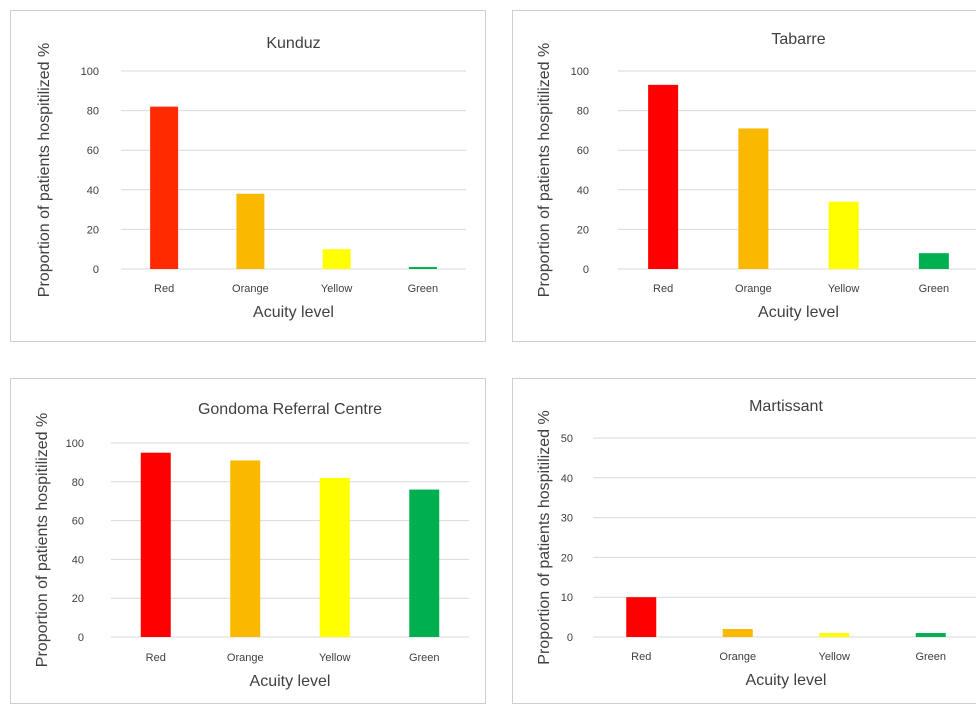 The height and width of the screenshot is (705, 976). Describe the element at coordinates (798, 39) in the screenshot. I see `chart-title: Tabarre` at that location.